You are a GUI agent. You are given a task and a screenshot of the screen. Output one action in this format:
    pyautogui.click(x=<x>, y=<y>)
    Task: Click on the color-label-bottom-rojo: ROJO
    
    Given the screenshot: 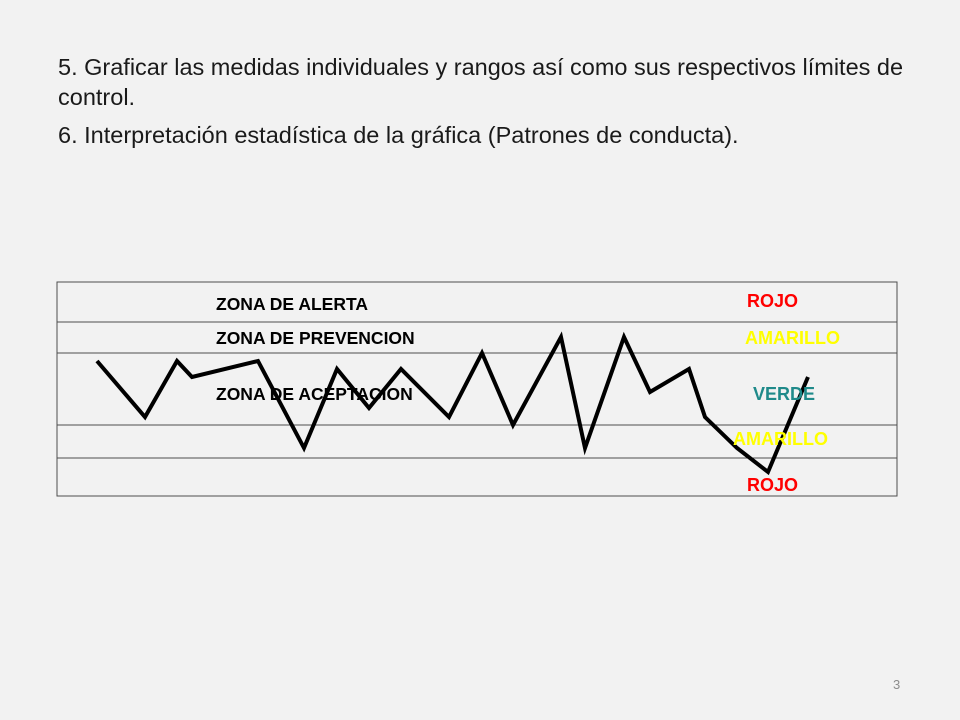 What is the action you would take?
    pyautogui.click(x=772, y=485)
    